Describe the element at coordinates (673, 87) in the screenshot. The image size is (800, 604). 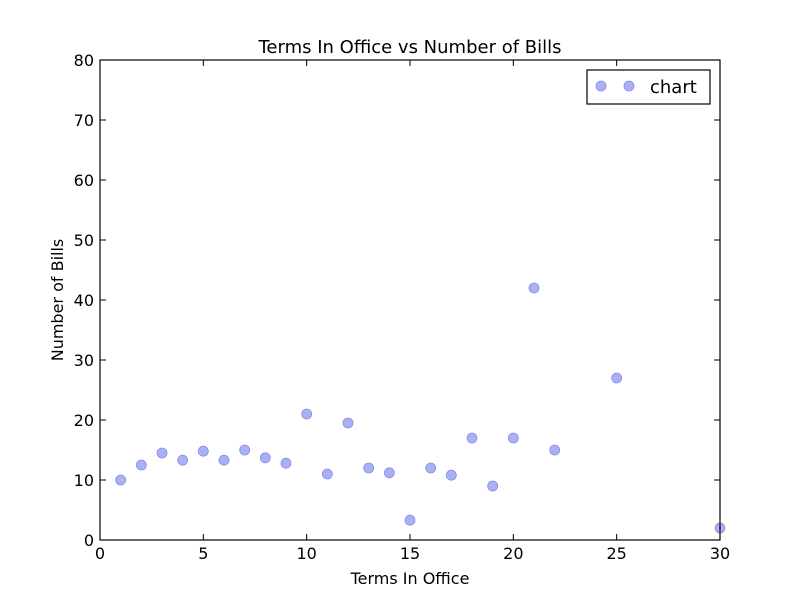
I see `legend-label: chart` at that location.